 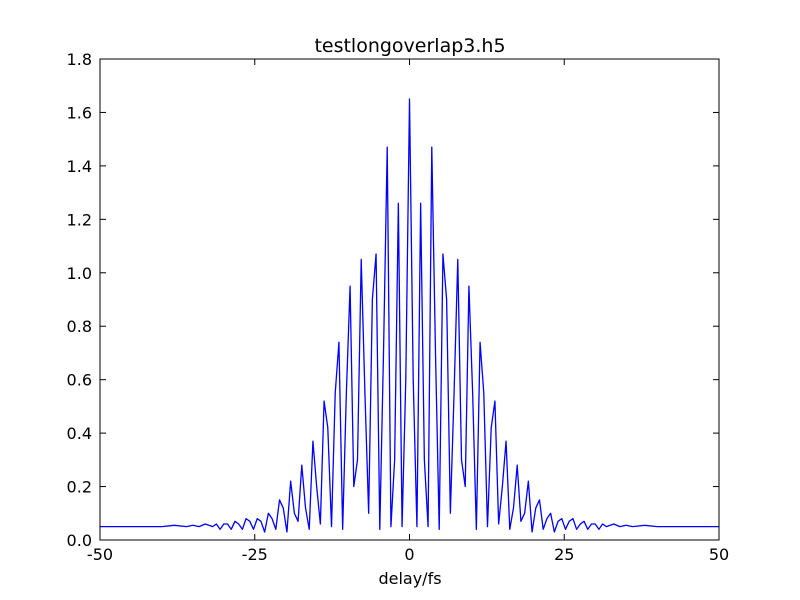 What do you see at coordinates (79, 380) in the screenshot?
I see `y-tick-label: 0.6` at bounding box center [79, 380].